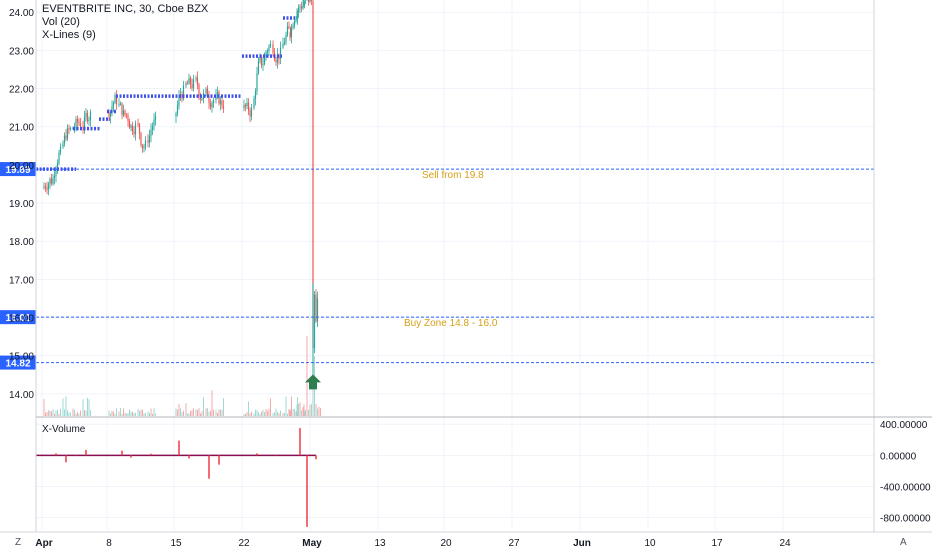 The image size is (932, 555). I want to click on volume-tick-label: 400.00000, so click(904, 425).